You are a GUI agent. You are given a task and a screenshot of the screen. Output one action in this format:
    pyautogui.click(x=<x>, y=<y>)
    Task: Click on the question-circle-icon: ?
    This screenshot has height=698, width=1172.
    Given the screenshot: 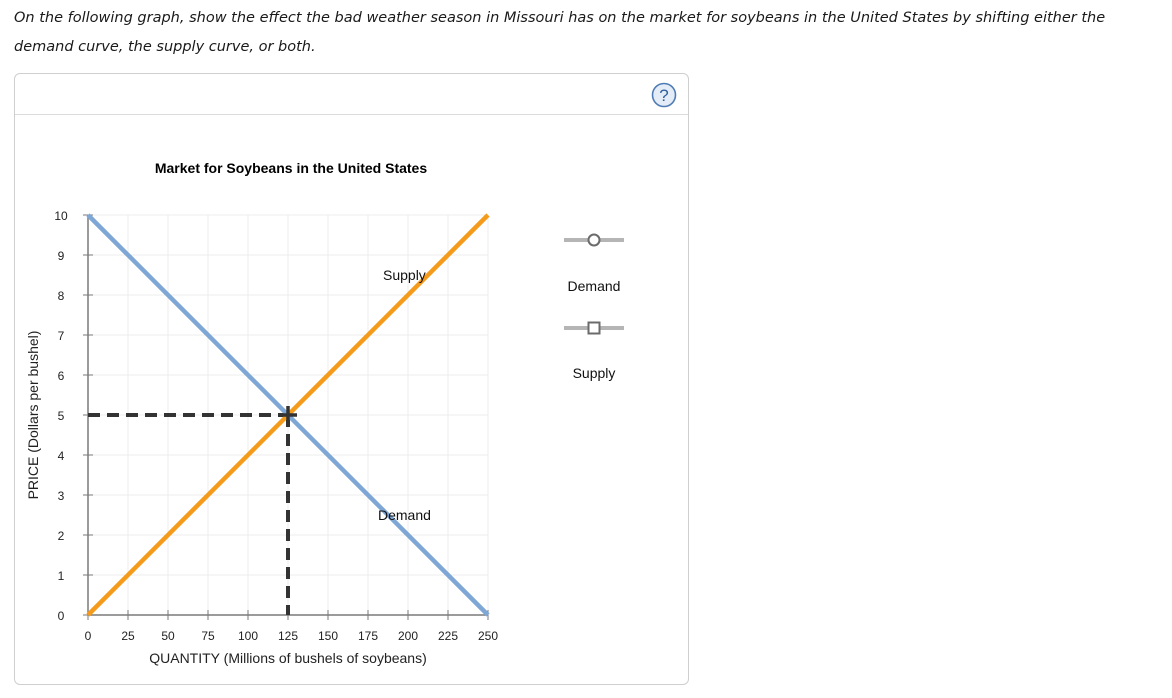 What is the action you would take?
    pyautogui.click(x=664, y=95)
    